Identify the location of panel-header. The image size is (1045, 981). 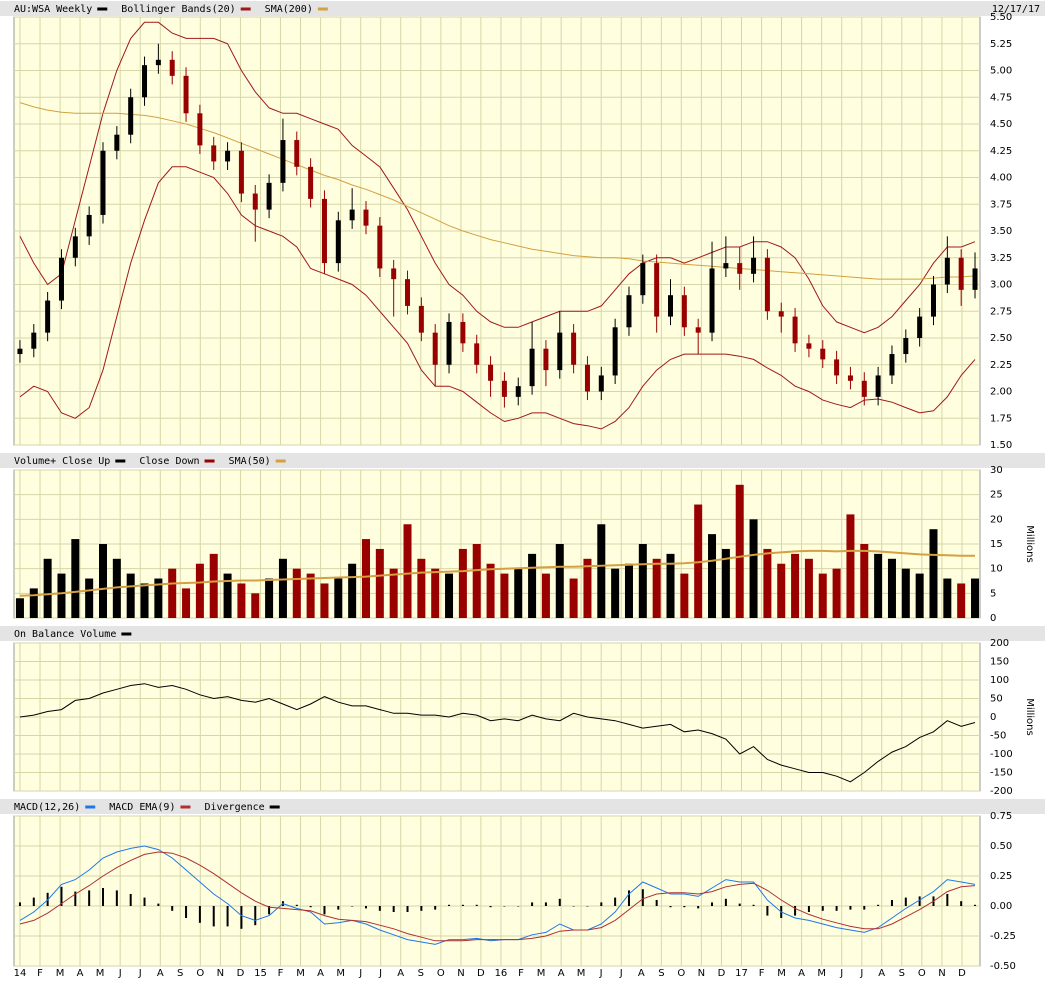
(522, 460).